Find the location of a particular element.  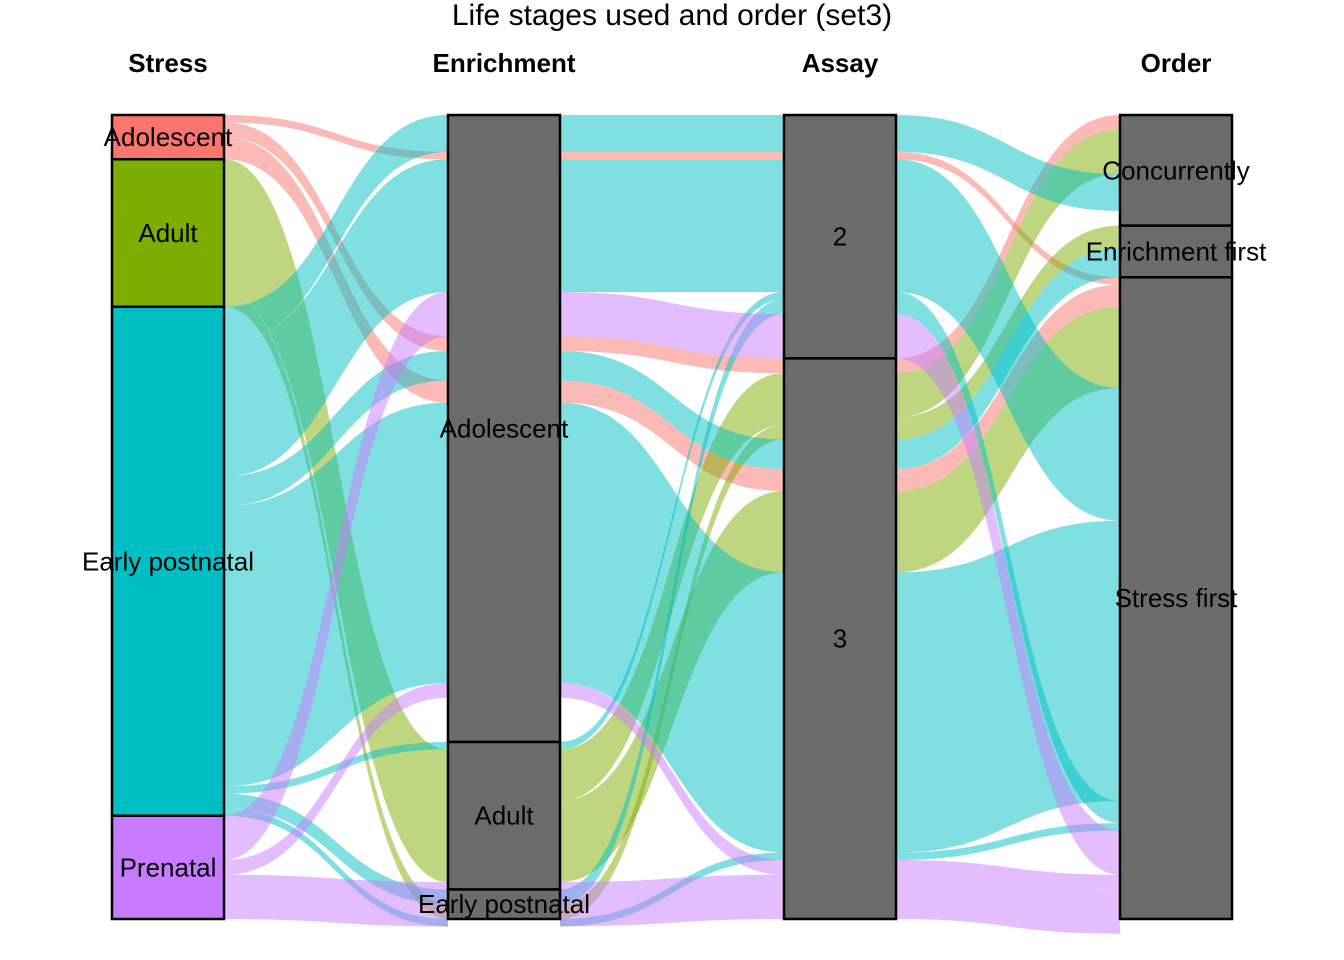

stratum-stress-adult is located at coordinates (168, 233).